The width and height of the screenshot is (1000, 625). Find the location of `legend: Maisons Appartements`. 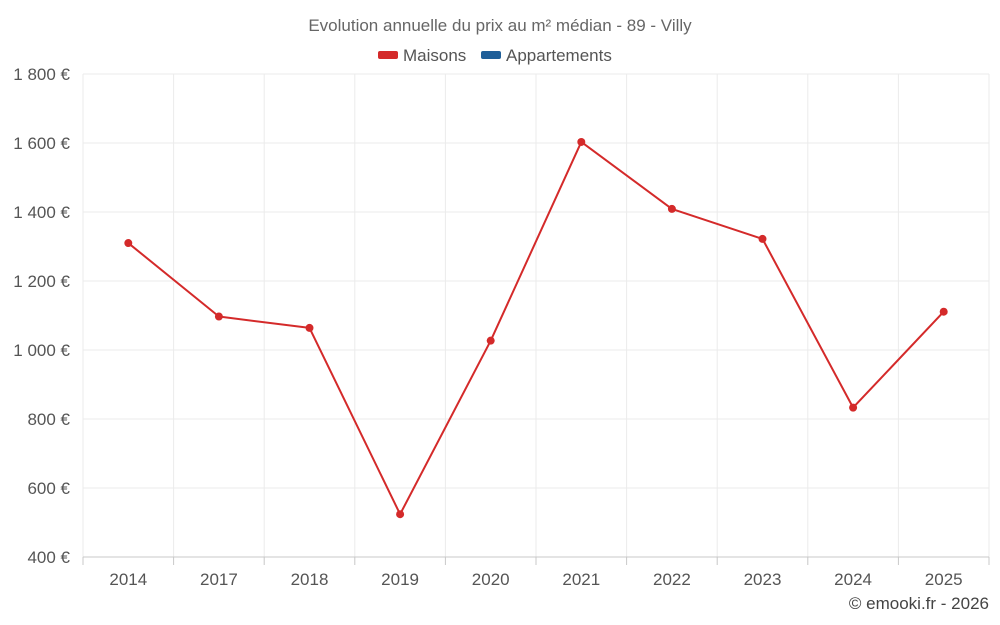

legend: Maisons Appartements is located at coordinates (495, 55).